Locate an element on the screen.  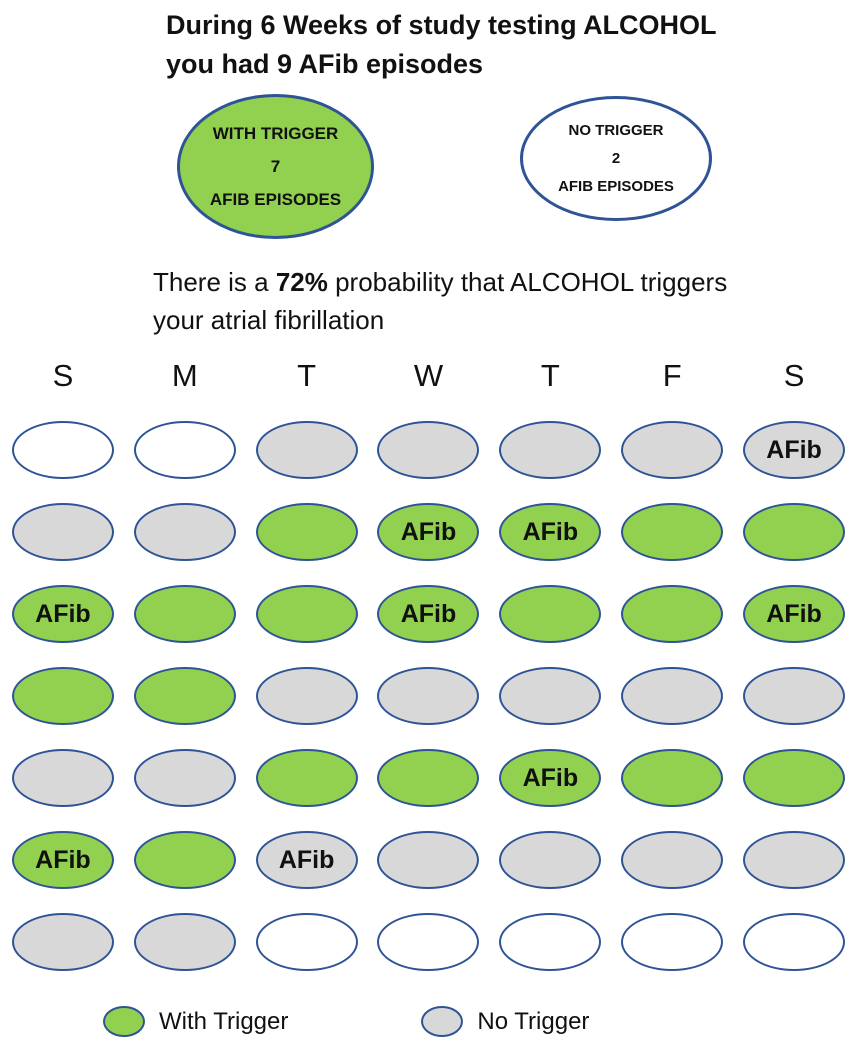
day-header-0: S is located at coordinates (63, 375).